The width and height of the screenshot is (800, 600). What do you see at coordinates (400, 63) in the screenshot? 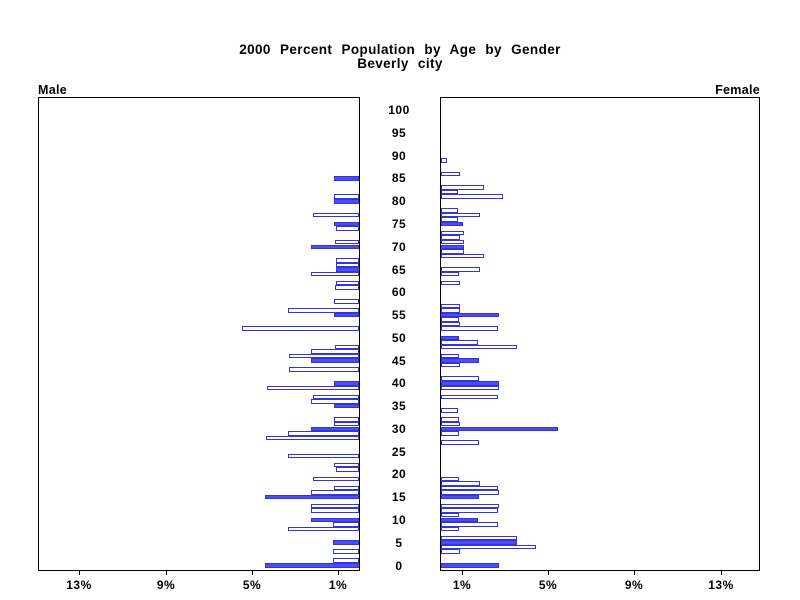
I see `chart-subtitle: Beverly city` at bounding box center [400, 63].